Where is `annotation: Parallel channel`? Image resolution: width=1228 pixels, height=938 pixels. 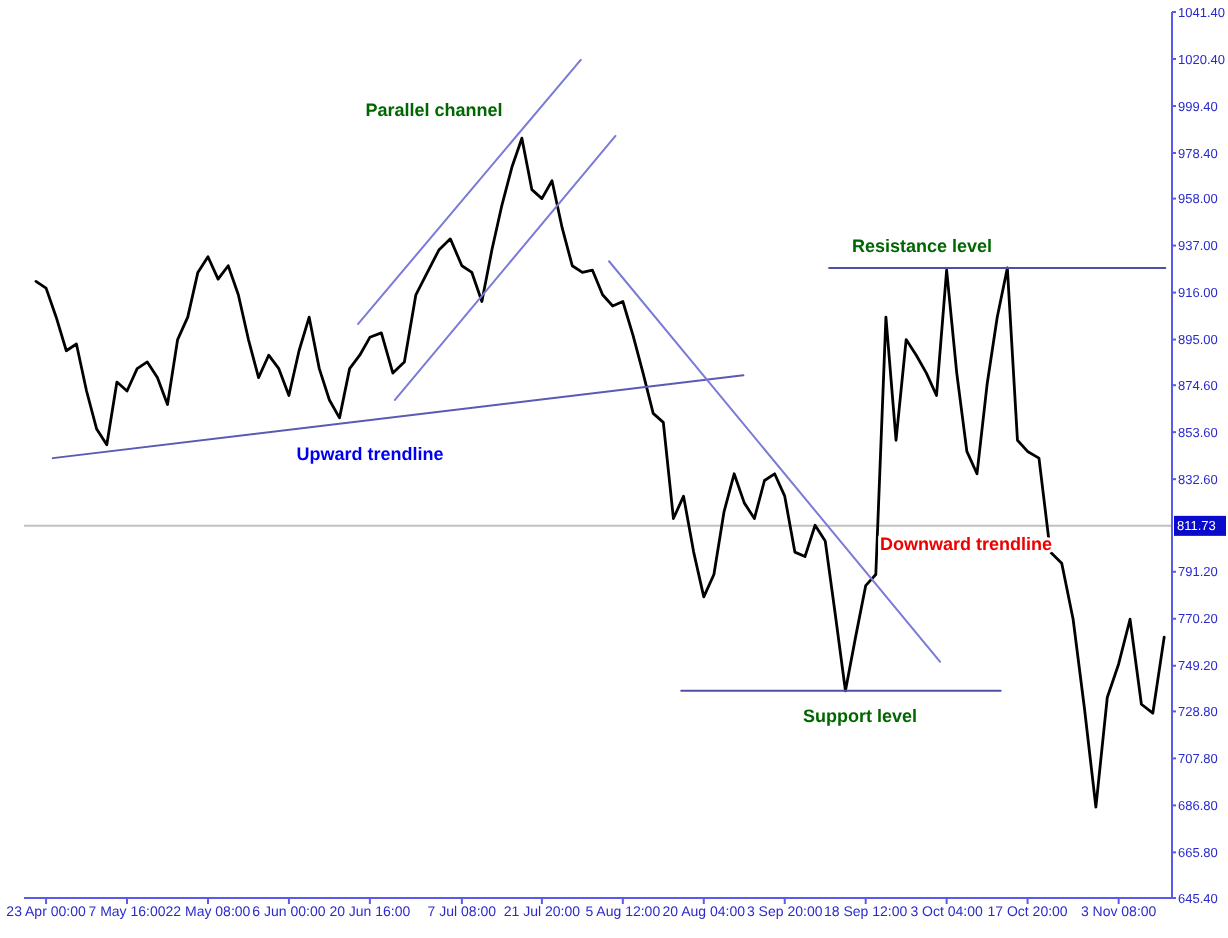
annotation: Parallel channel is located at coordinates (434, 110).